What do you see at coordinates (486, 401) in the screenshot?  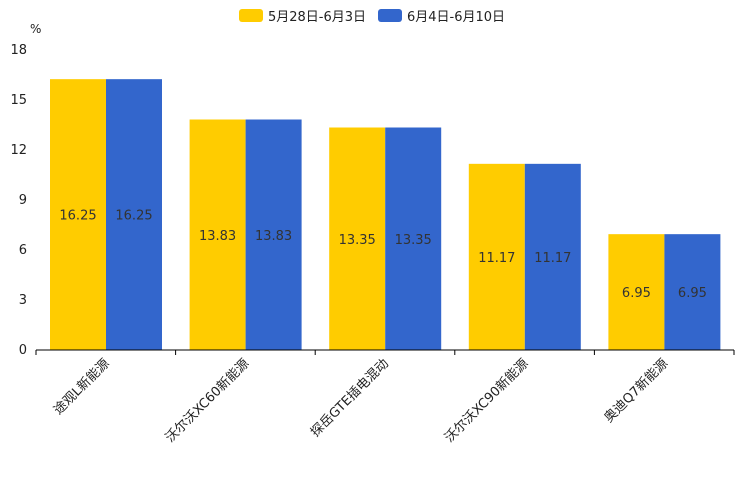 I see `x-tick-label: 沃尔沃XC90新能源` at bounding box center [486, 401].